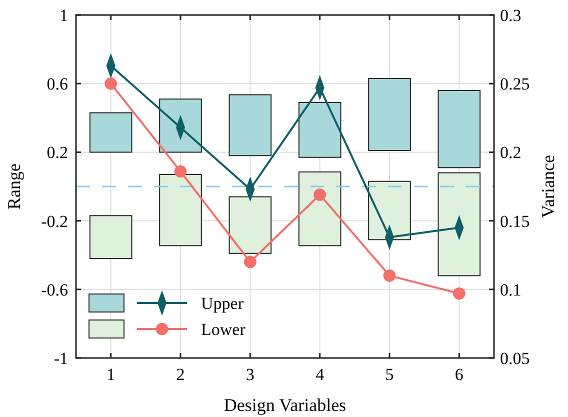 This screenshot has width=568, height=417. I want to click on x-axis-title: Design Variables, so click(285, 405).